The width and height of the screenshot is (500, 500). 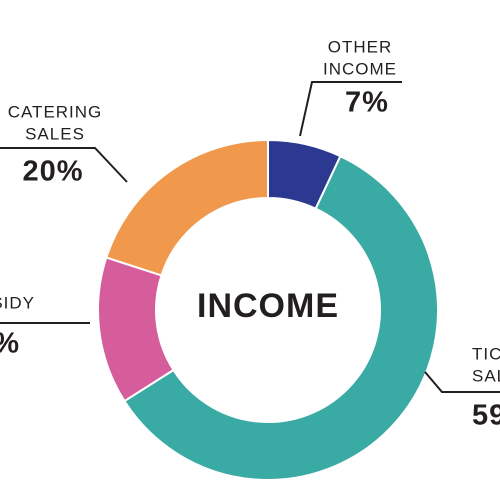 I want to click on center-label: INCOME, so click(x=268, y=306).